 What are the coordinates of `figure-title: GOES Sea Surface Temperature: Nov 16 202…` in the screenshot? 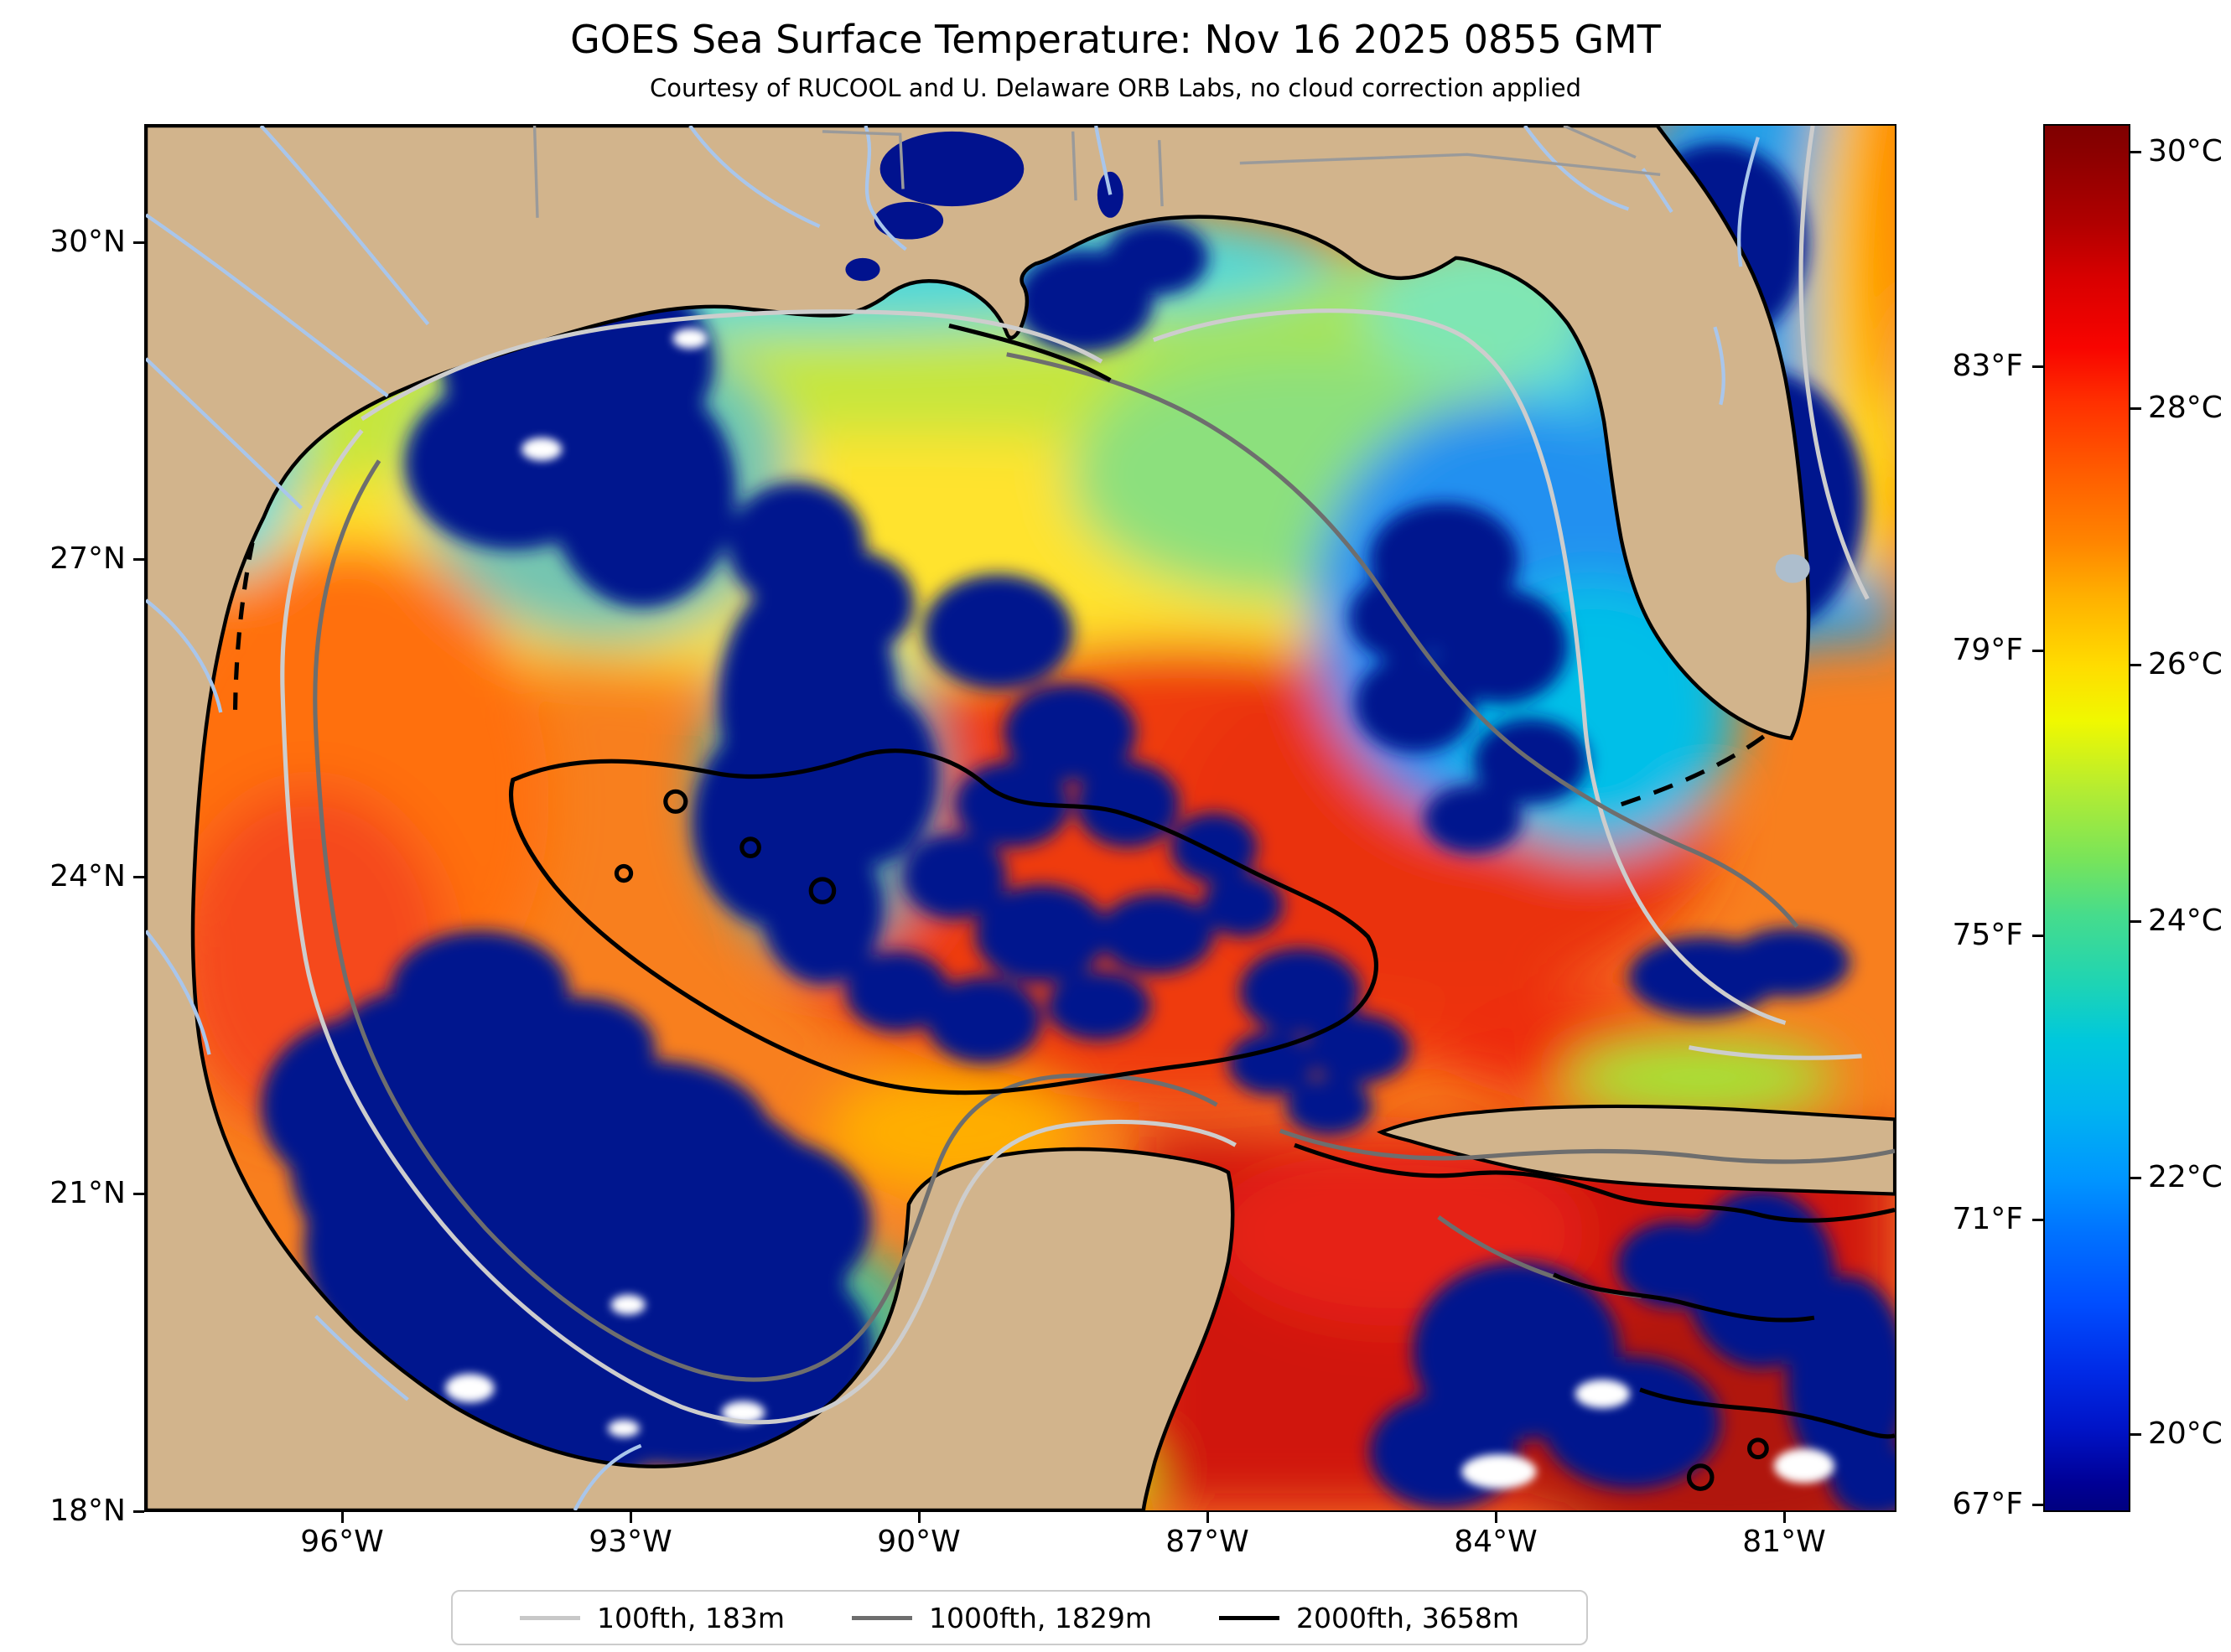 It's located at (1115, 39).